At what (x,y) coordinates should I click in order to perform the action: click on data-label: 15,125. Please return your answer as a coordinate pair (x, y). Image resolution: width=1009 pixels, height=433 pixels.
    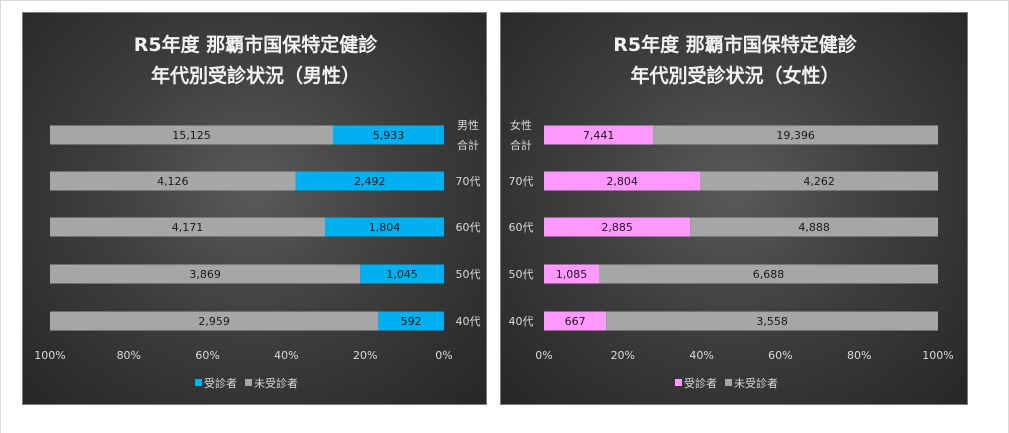
    Looking at the image, I should click on (191, 135).